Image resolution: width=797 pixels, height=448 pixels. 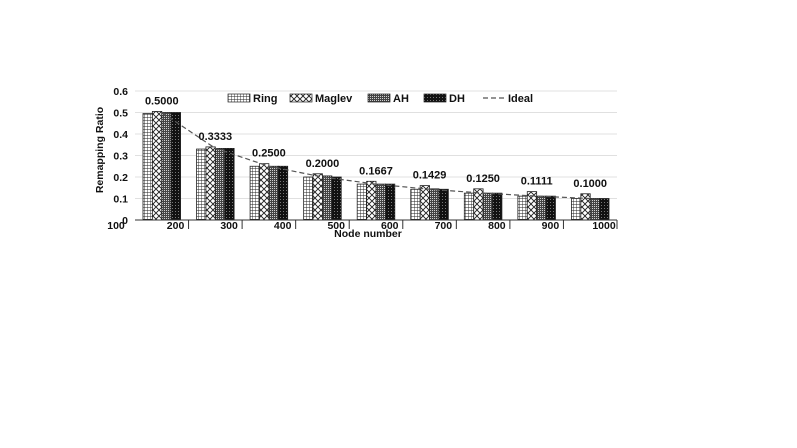 What do you see at coordinates (435, 98) in the screenshot?
I see `legend-swatch-dh` at bounding box center [435, 98].